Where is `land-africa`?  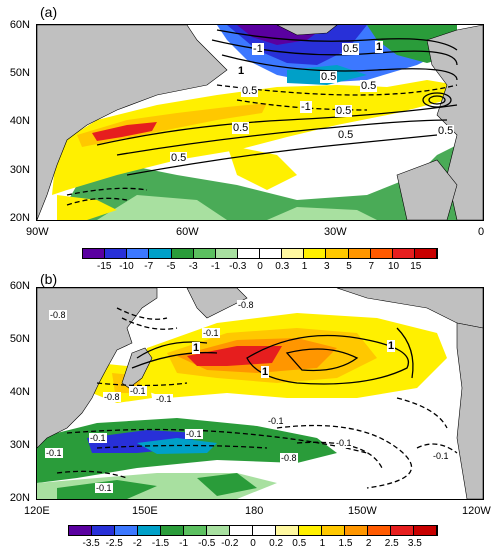 land-africa is located at coordinates (427, 189).